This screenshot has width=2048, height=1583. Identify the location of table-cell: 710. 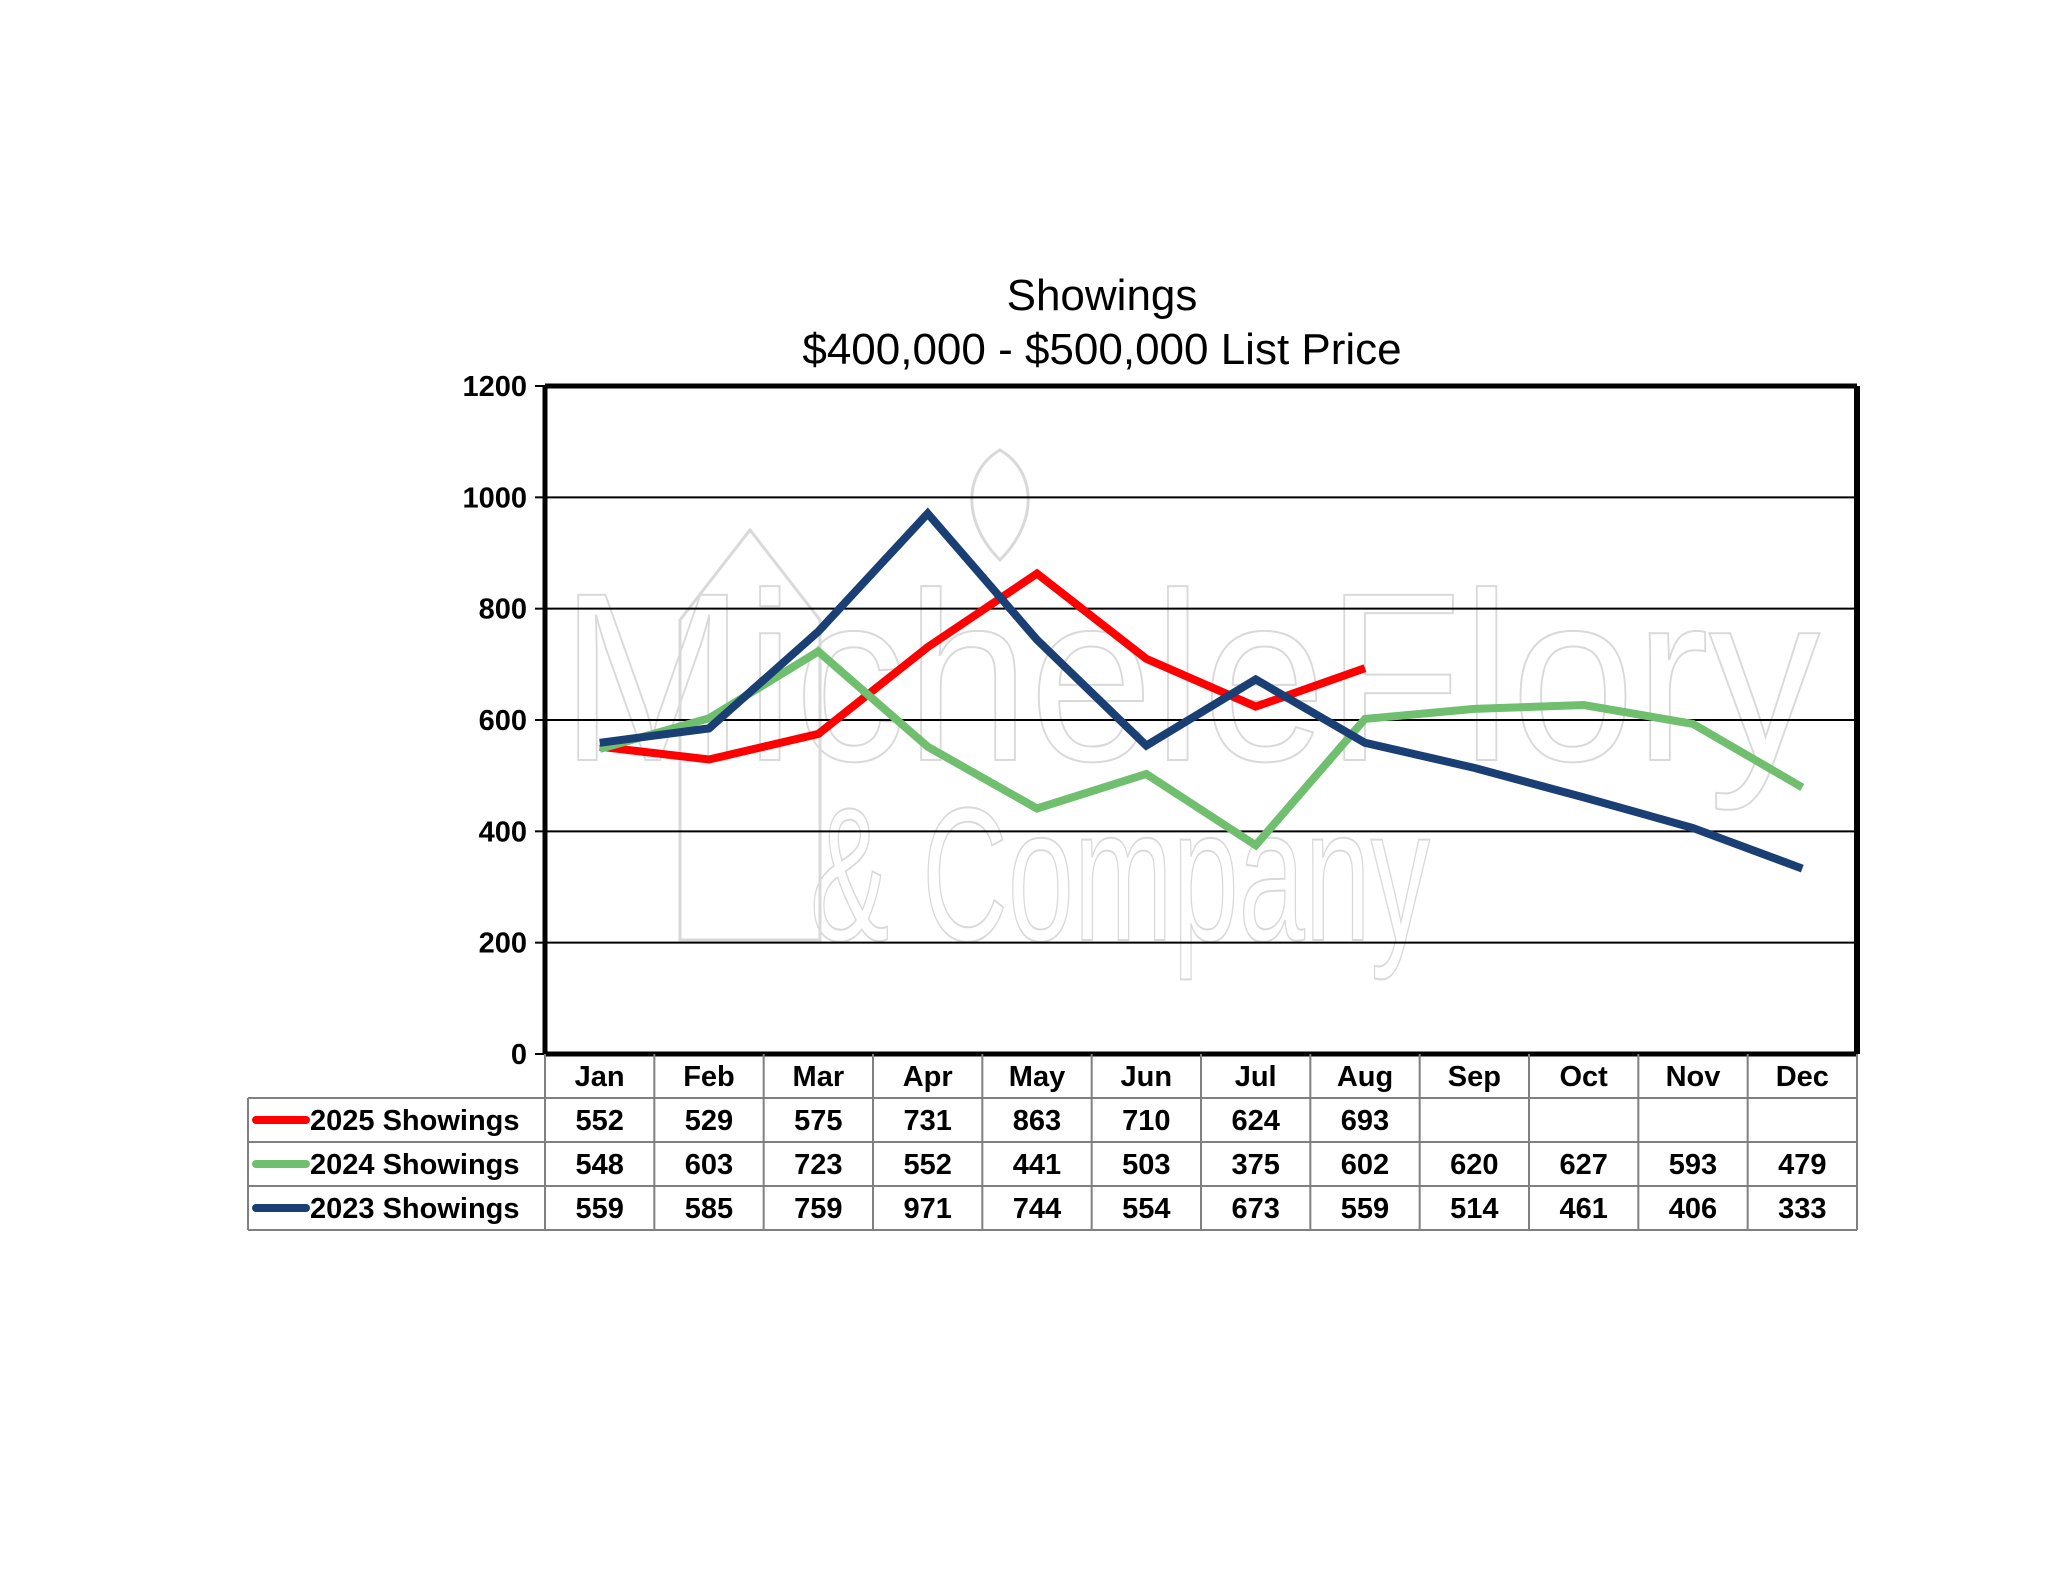
(1146, 1121).